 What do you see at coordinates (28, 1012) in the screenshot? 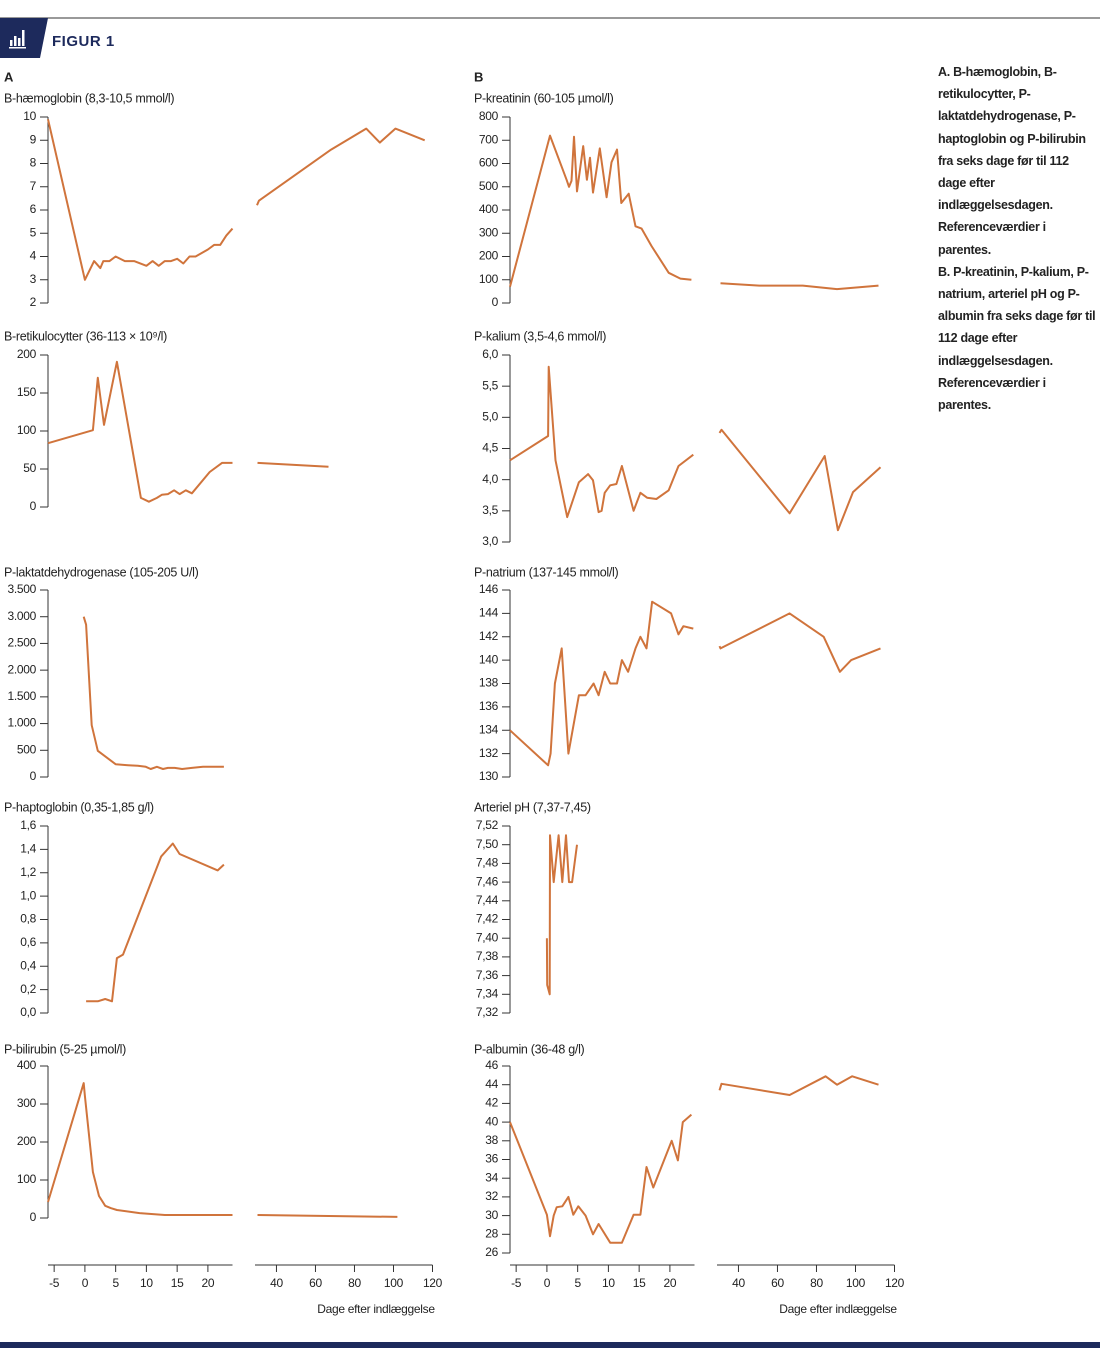
I see `y-tick-label: 0,0` at bounding box center [28, 1012].